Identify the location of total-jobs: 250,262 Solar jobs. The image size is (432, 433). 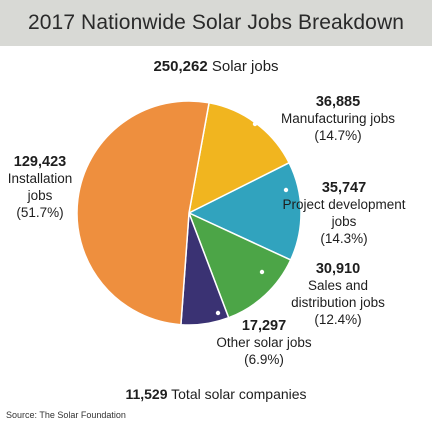
(216, 66).